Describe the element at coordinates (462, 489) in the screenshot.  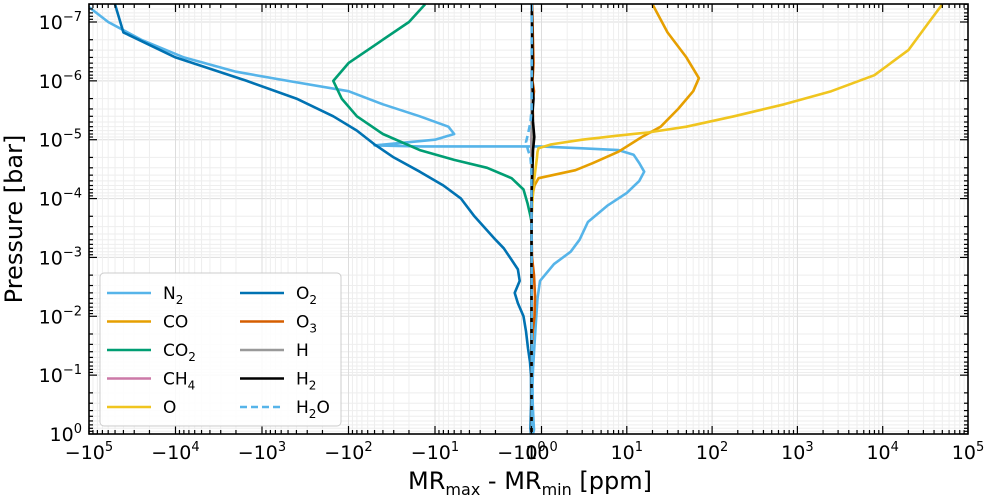
I see `x-axis-title-sub1: max` at that location.